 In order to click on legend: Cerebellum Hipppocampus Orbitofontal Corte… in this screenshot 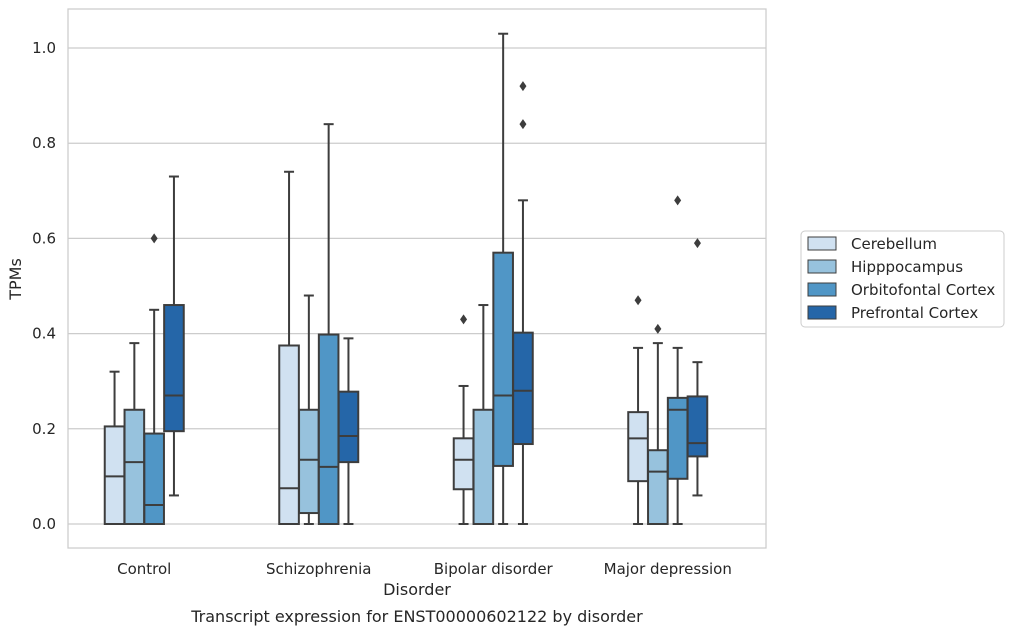, I will do `click(902, 279)`.